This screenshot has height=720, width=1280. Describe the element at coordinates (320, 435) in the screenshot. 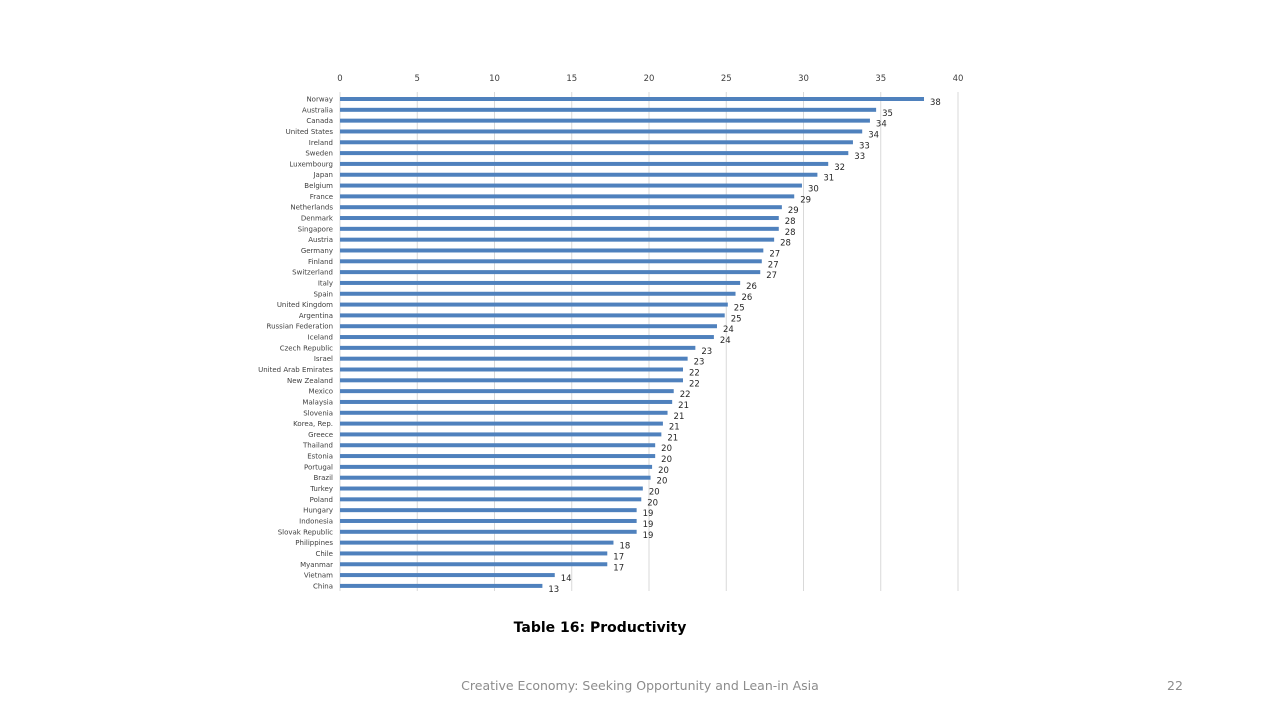

I see `category-label: Greece` at that location.